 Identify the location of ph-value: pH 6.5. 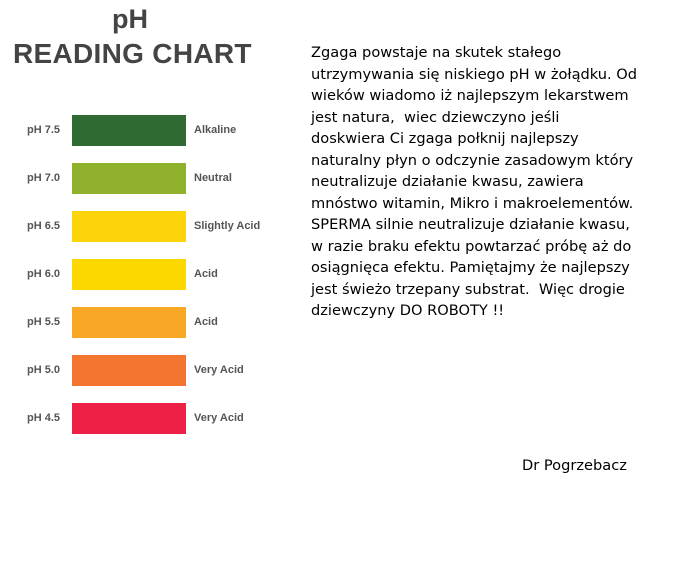
(44, 226).